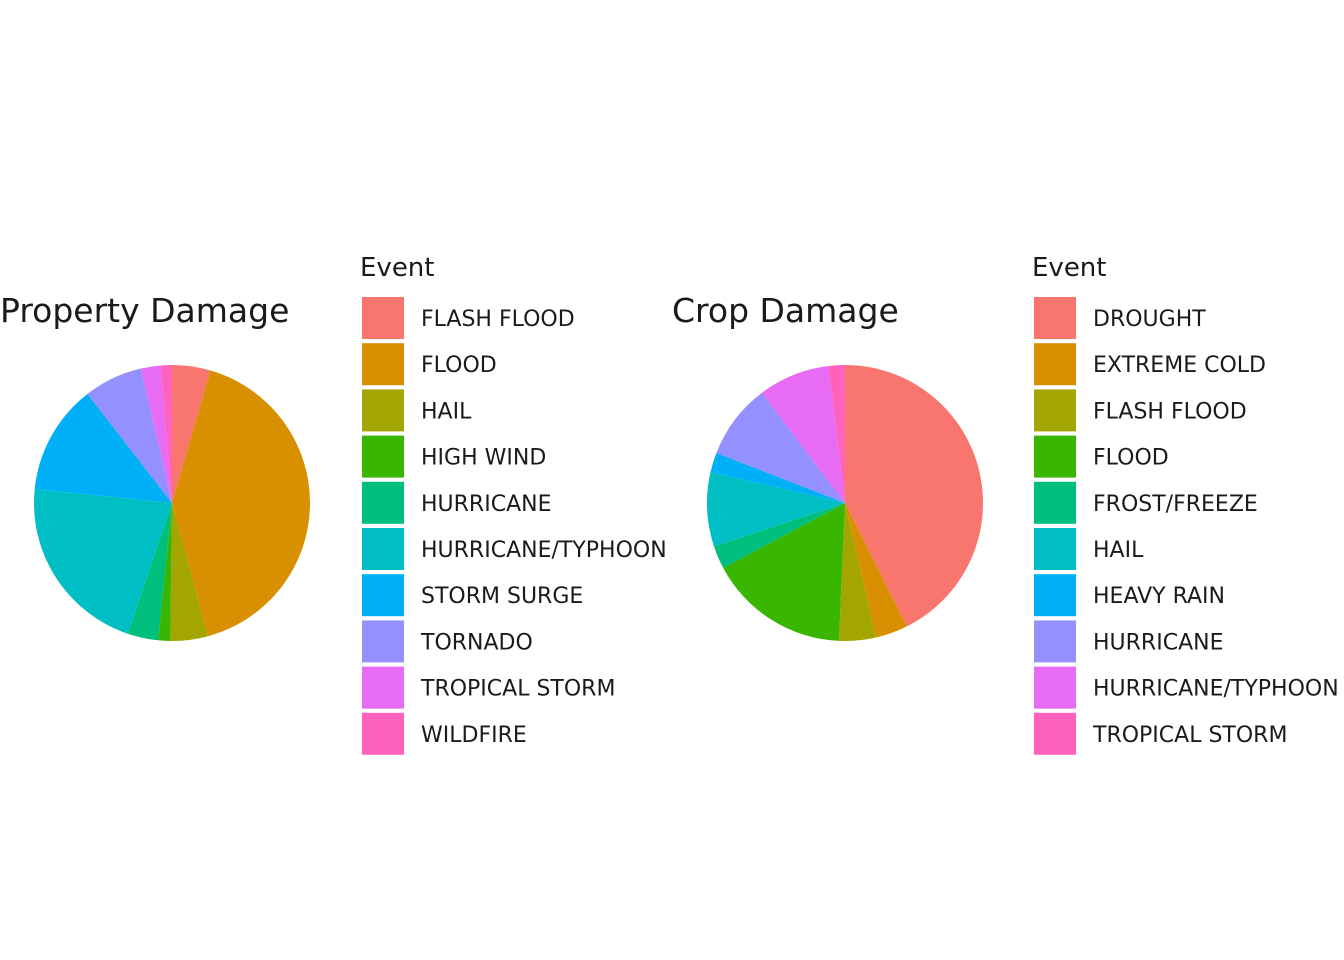 The image size is (1344, 960). I want to click on crop-legend-label-hurricane-typhoon: HURRICANE/TYPHOON, so click(1216, 689).